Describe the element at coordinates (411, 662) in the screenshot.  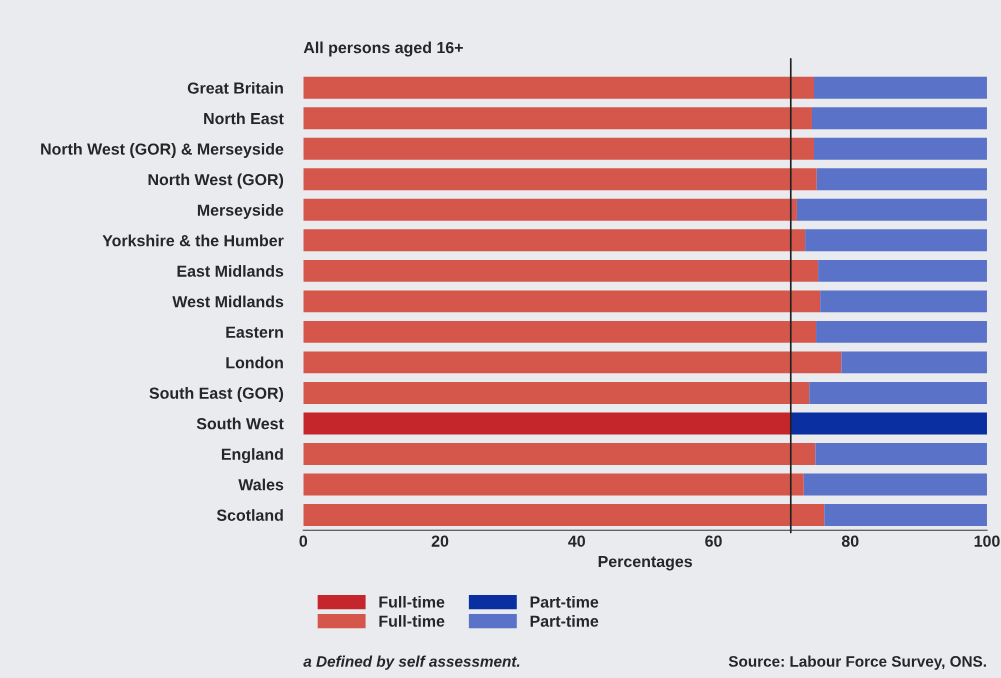
I see `text: a Defined by self assessment.` at that location.